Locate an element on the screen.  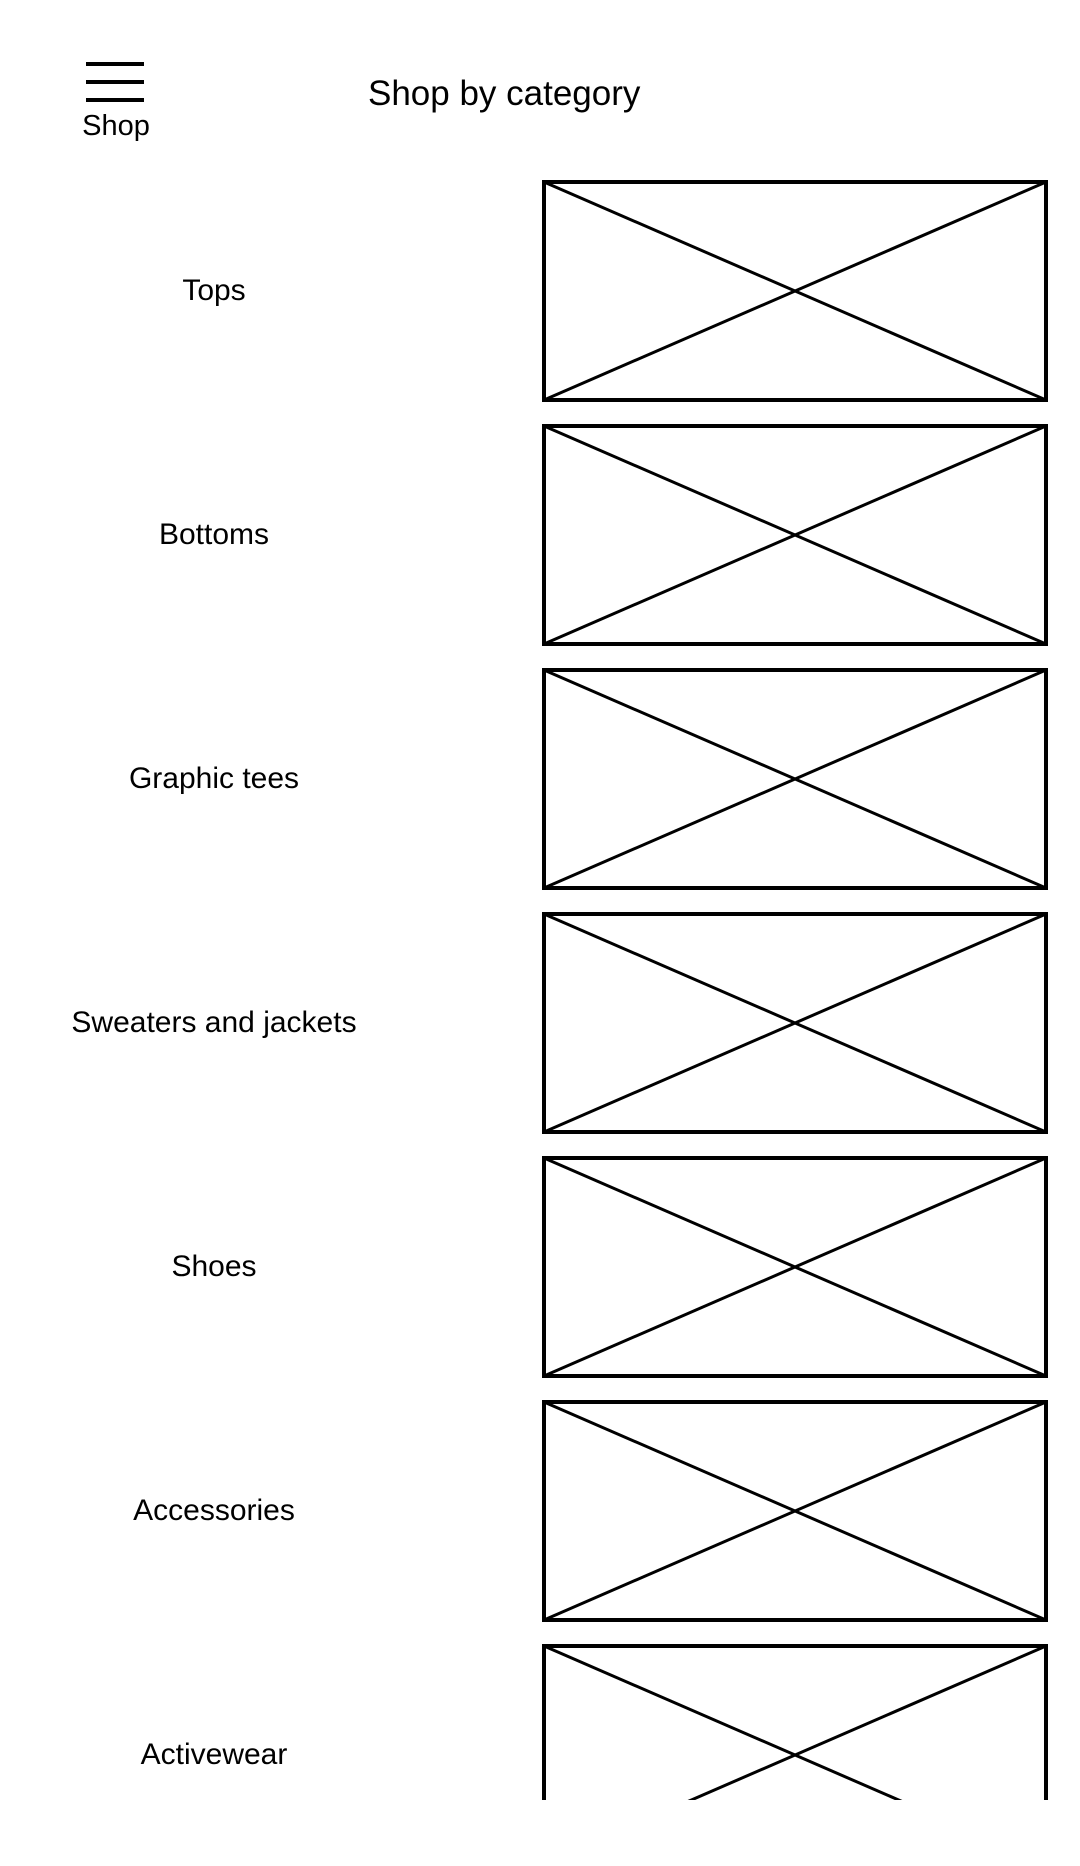
category-bottoms: Bottoms is located at coordinates (540, 535).